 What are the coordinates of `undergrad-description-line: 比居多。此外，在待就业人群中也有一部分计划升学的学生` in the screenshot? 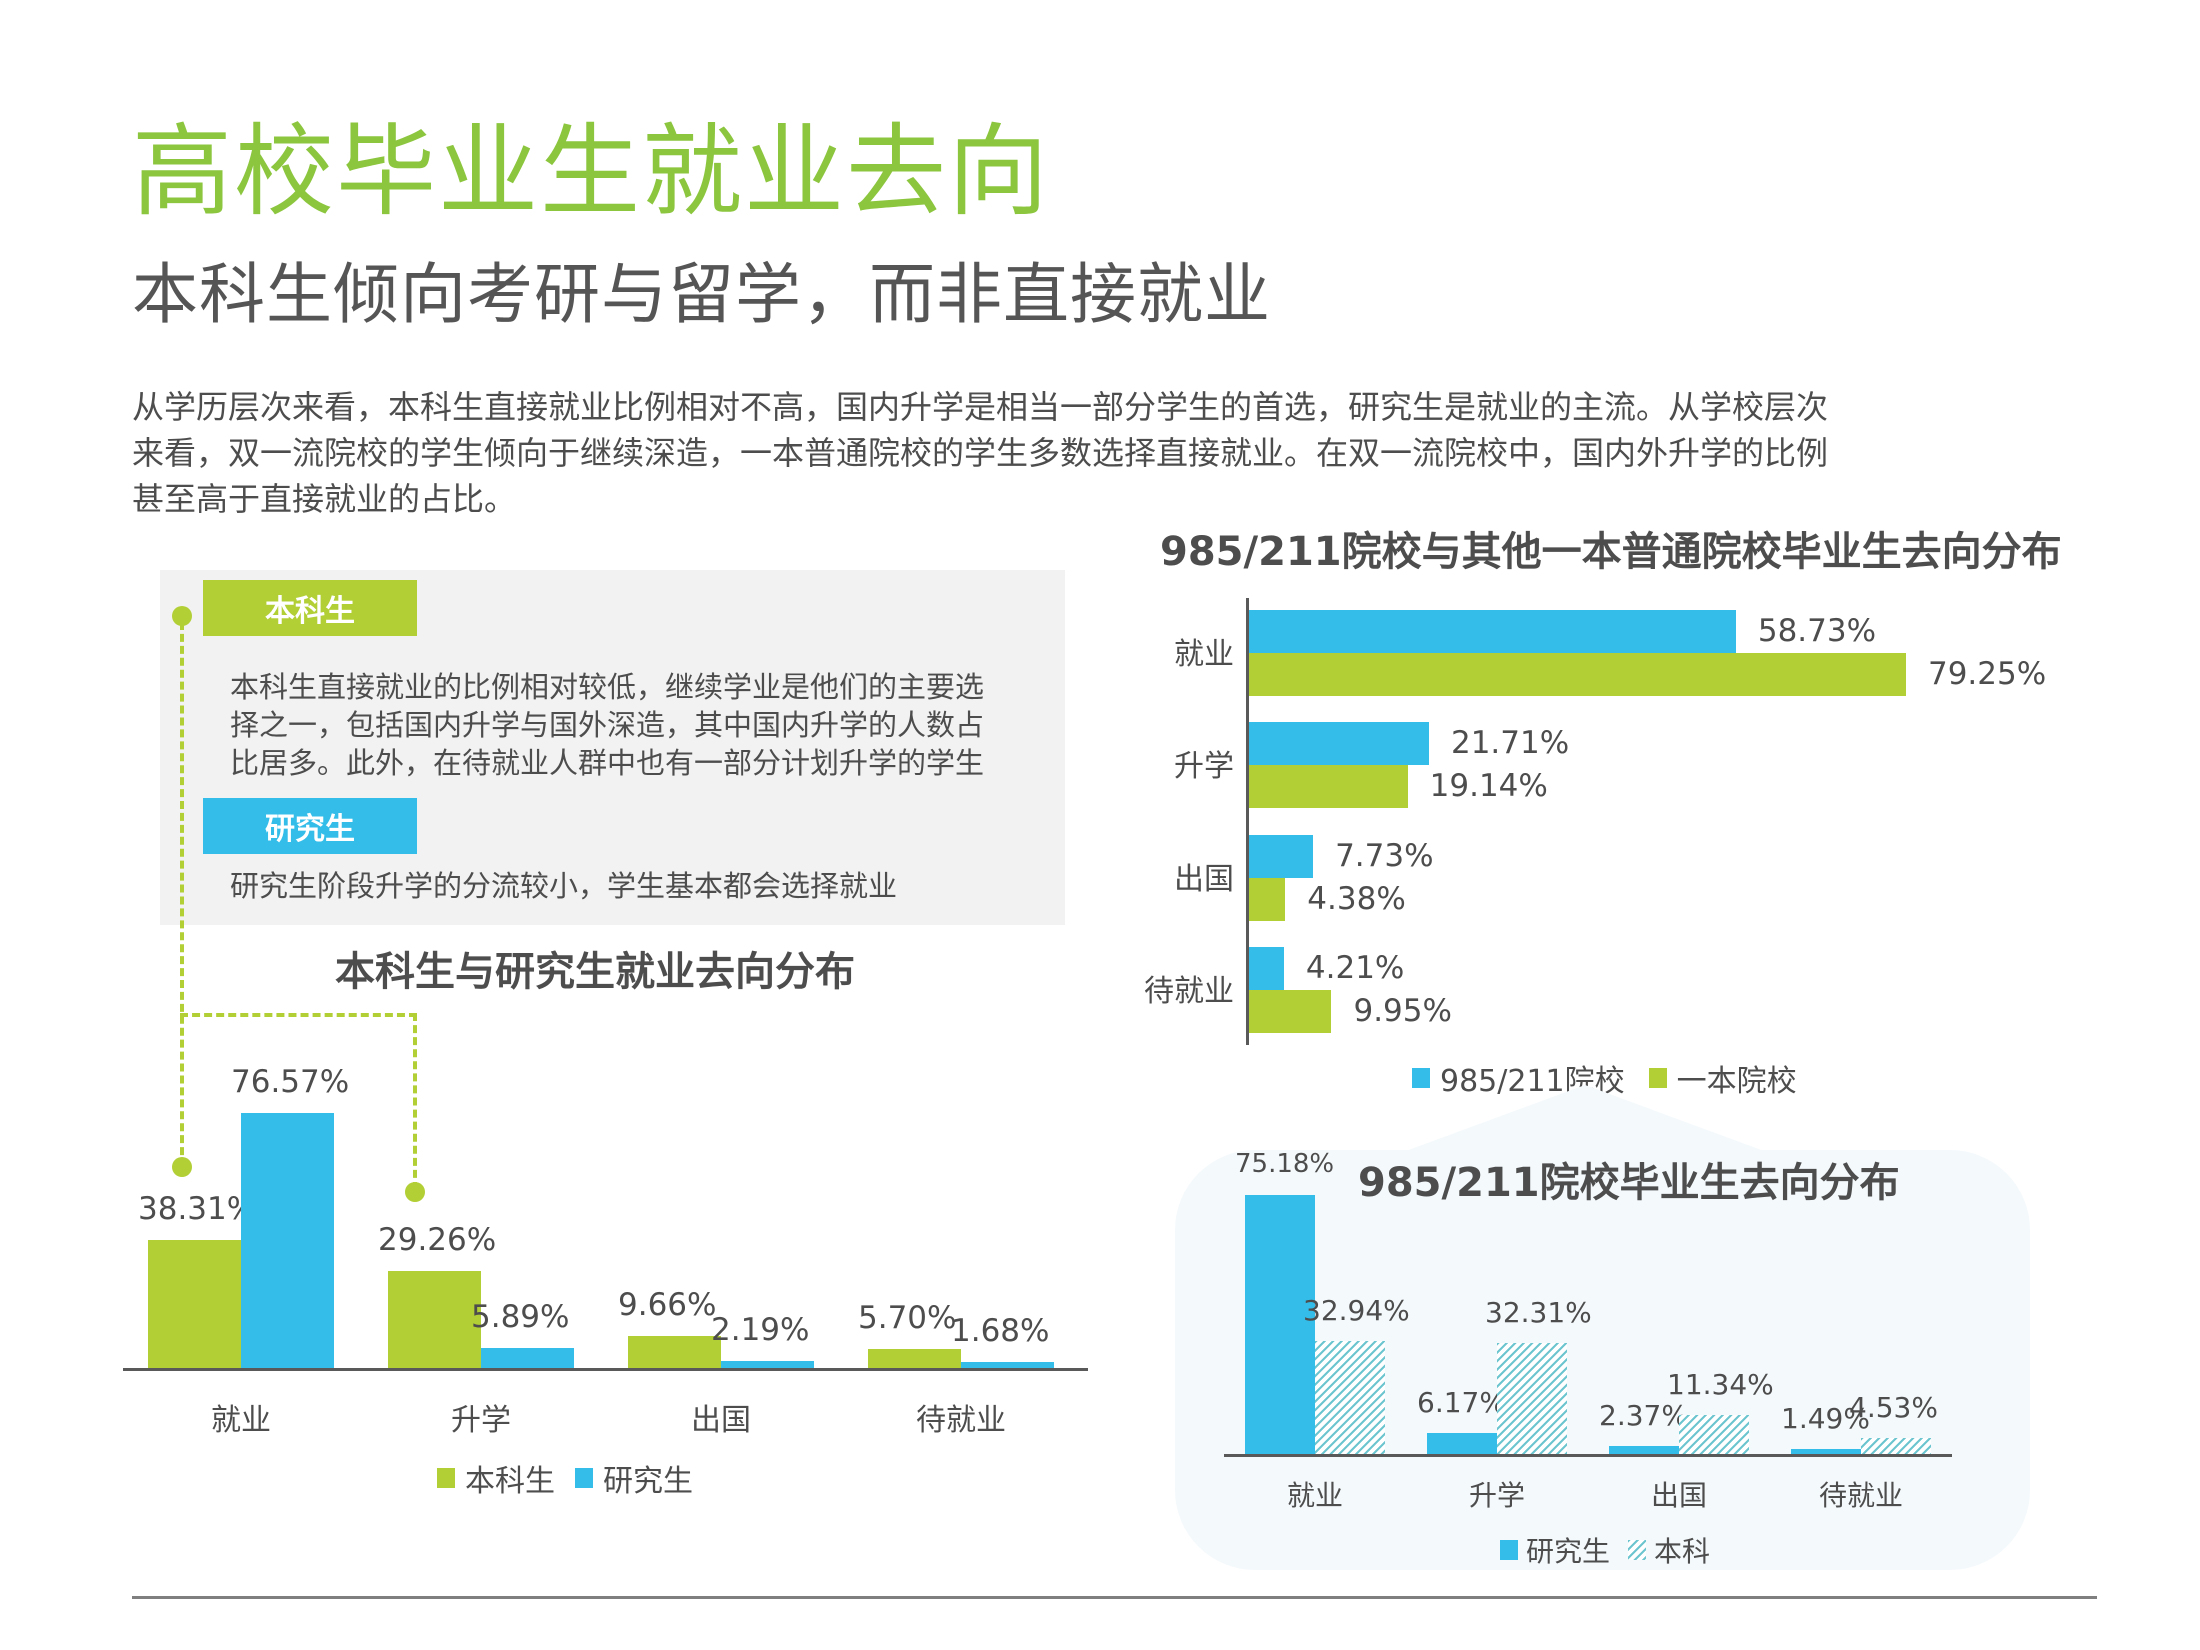 It's located at (607, 763).